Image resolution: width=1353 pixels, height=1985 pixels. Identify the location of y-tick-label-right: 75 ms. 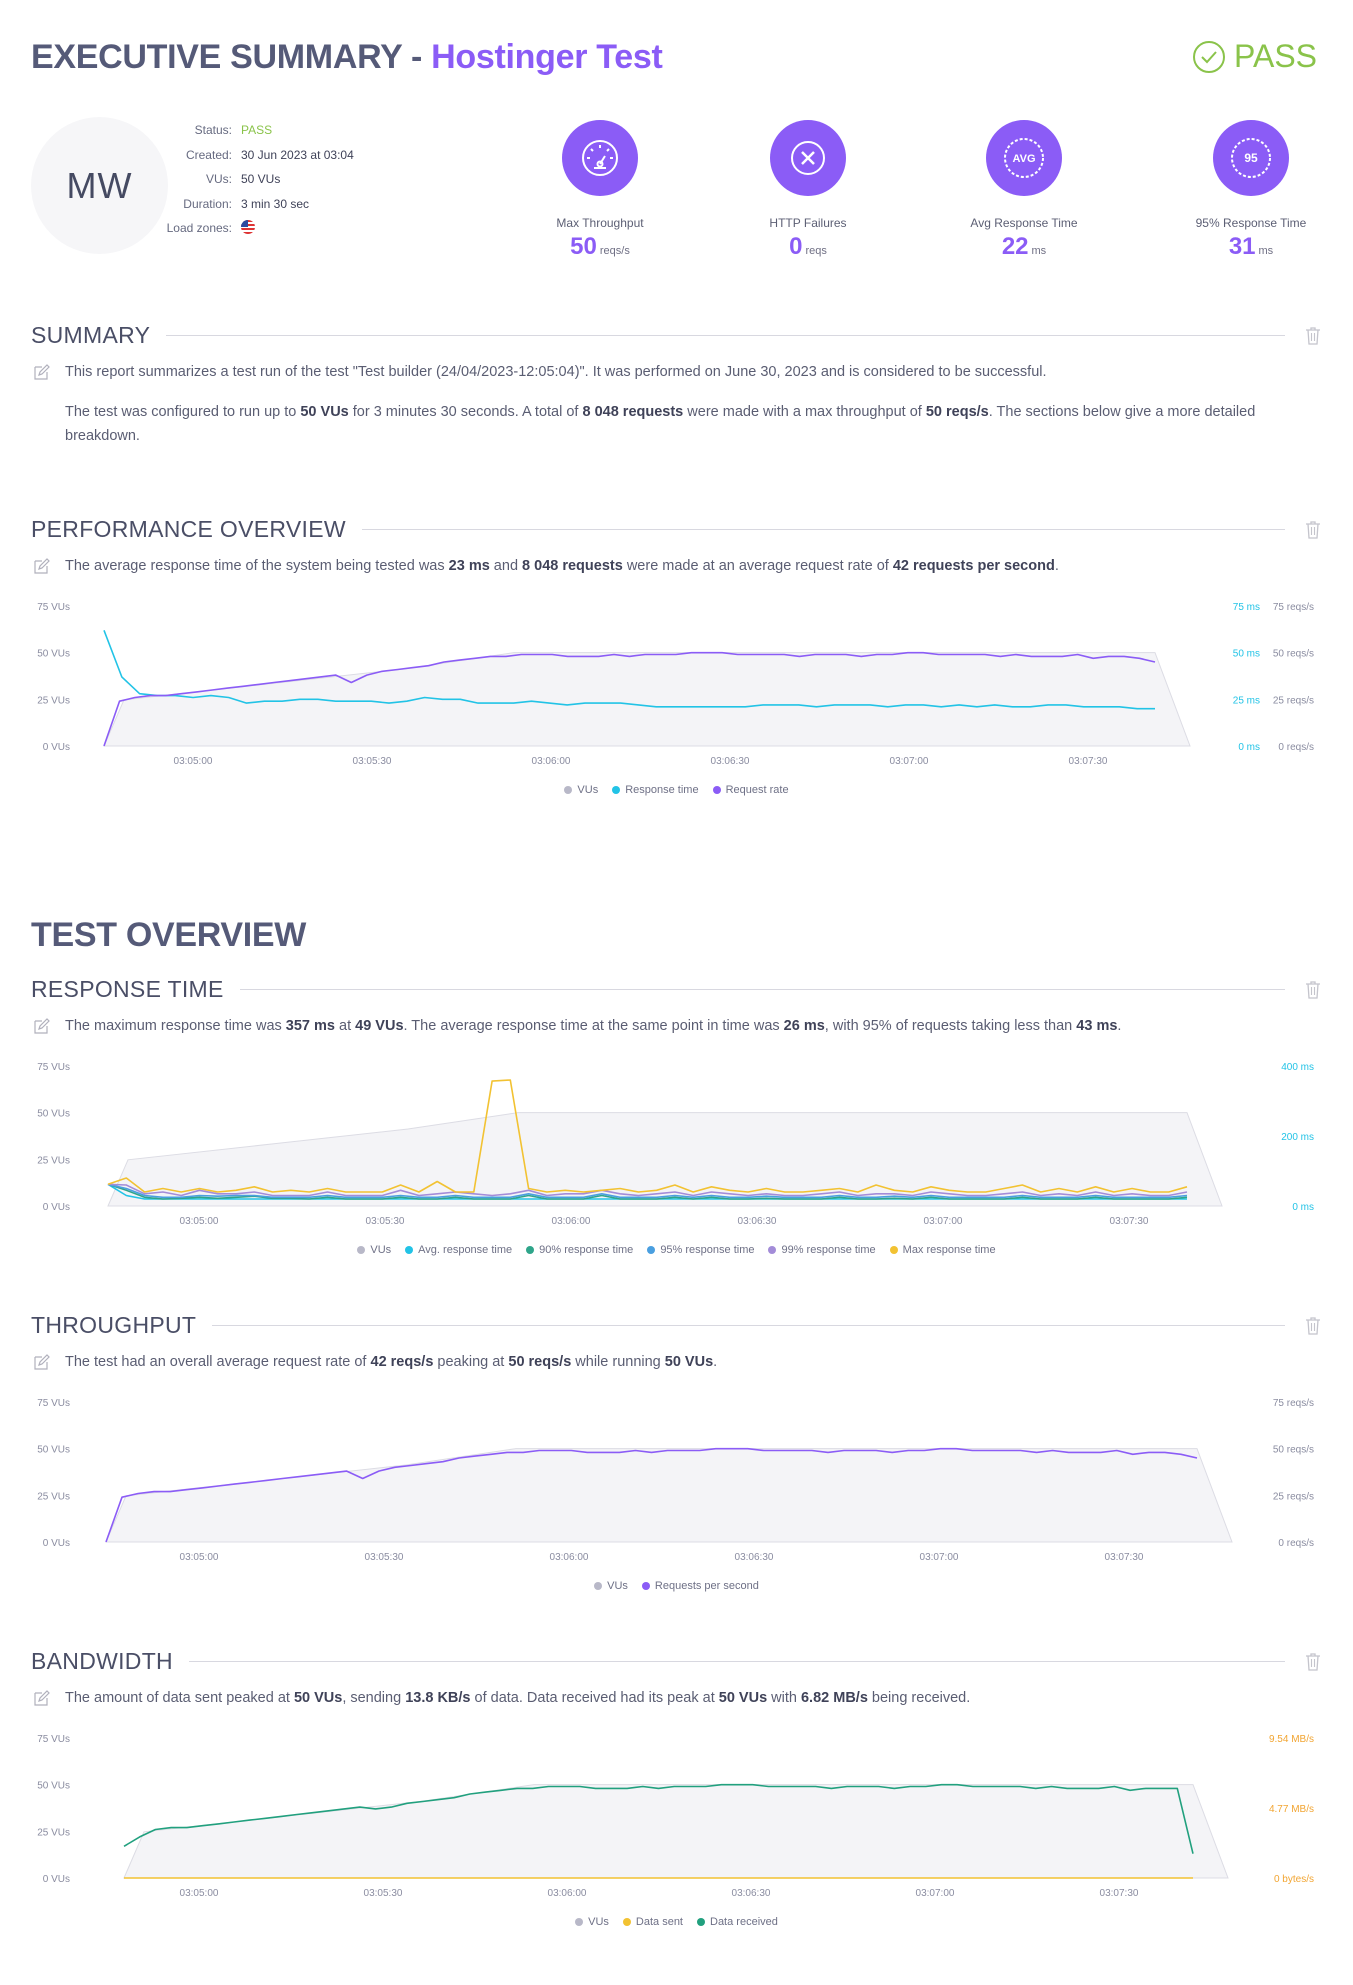
(1246, 607).